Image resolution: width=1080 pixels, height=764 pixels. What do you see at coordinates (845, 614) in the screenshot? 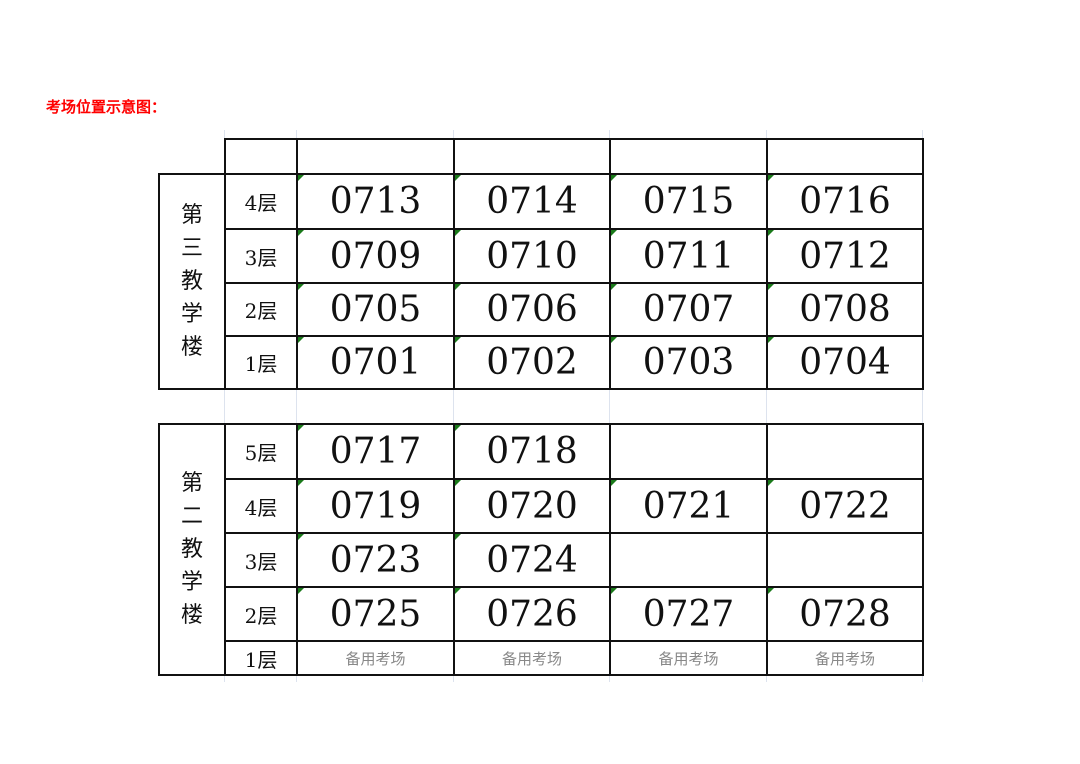
I see `room-number-cell: 0728` at bounding box center [845, 614].